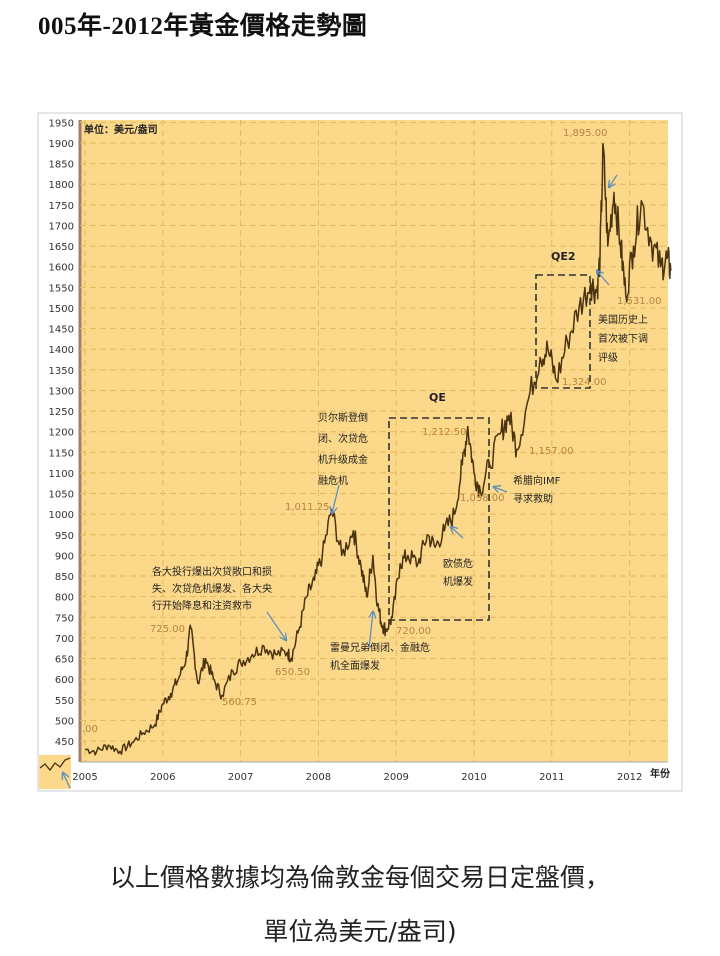 Image resolution: width=720 pixels, height=956 pixels. Describe the element at coordinates (61, 165) in the screenshot. I see `y-tick-label: 1850` at that location.